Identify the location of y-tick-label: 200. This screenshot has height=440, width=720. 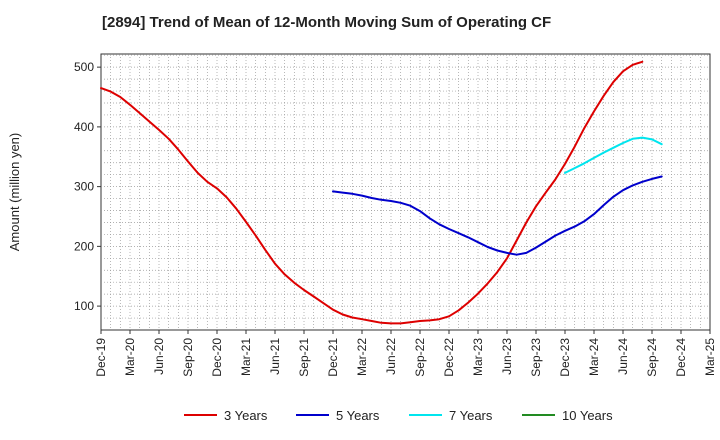
(84, 246).